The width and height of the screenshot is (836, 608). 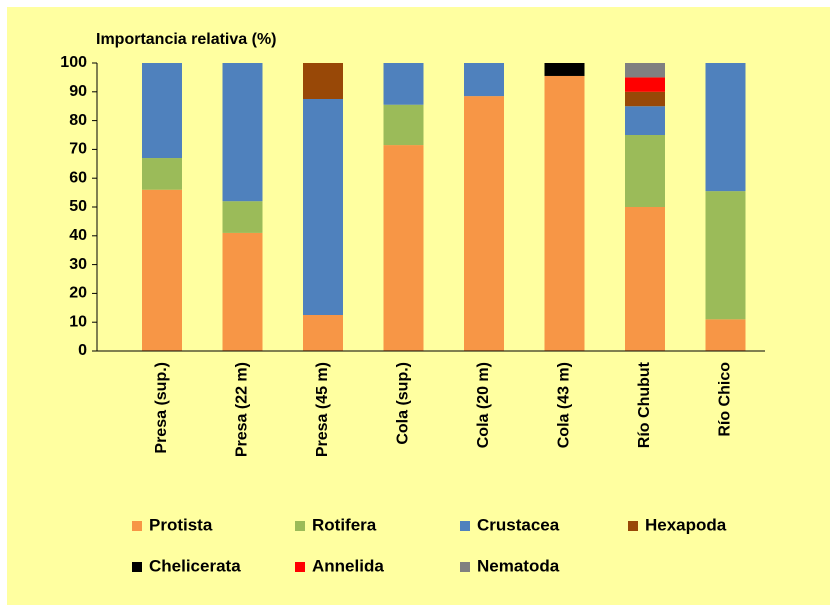 What do you see at coordinates (73, 62) in the screenshot?
I see `y-tick-label: 100` at bounding box center [73, 62].